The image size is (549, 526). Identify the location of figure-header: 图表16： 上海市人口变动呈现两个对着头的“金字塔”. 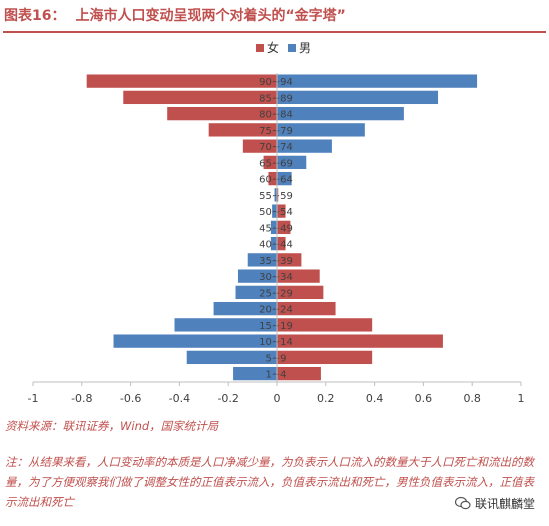
(274, 18).